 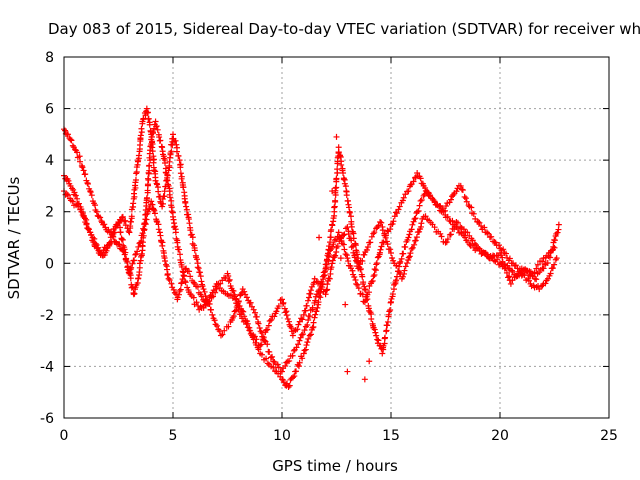 What do you see at coordinates (335, 466) in the screenshot?
I see `x-axis-label: GPS time / hours` at bounding box center [335, 466].